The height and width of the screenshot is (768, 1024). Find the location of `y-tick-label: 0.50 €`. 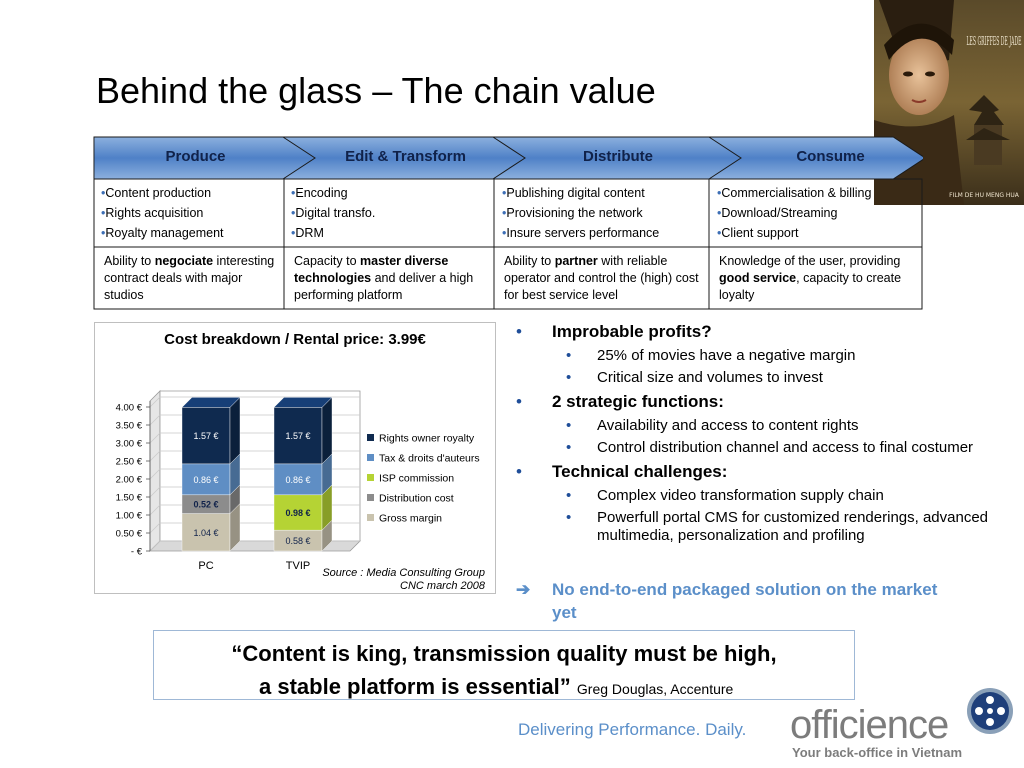

y-tick-label: 0.50 € is located at coordinates (129, 534).